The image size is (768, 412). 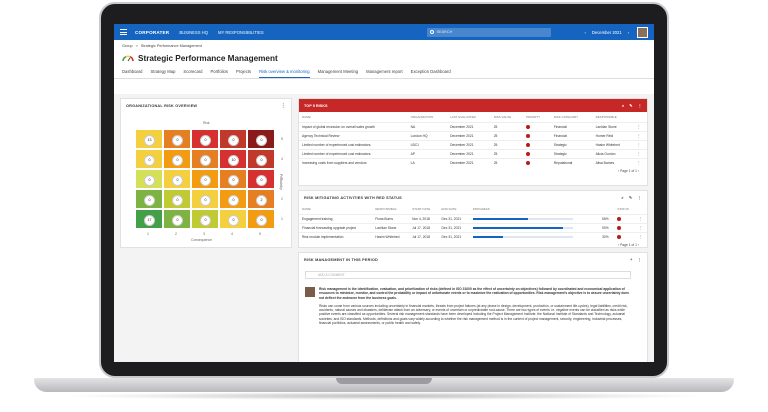 What do you see at coordinates (430, 71) in the screenshot?
I see `tab-8: Exception Dashboard` at bounding box center [430, 71].